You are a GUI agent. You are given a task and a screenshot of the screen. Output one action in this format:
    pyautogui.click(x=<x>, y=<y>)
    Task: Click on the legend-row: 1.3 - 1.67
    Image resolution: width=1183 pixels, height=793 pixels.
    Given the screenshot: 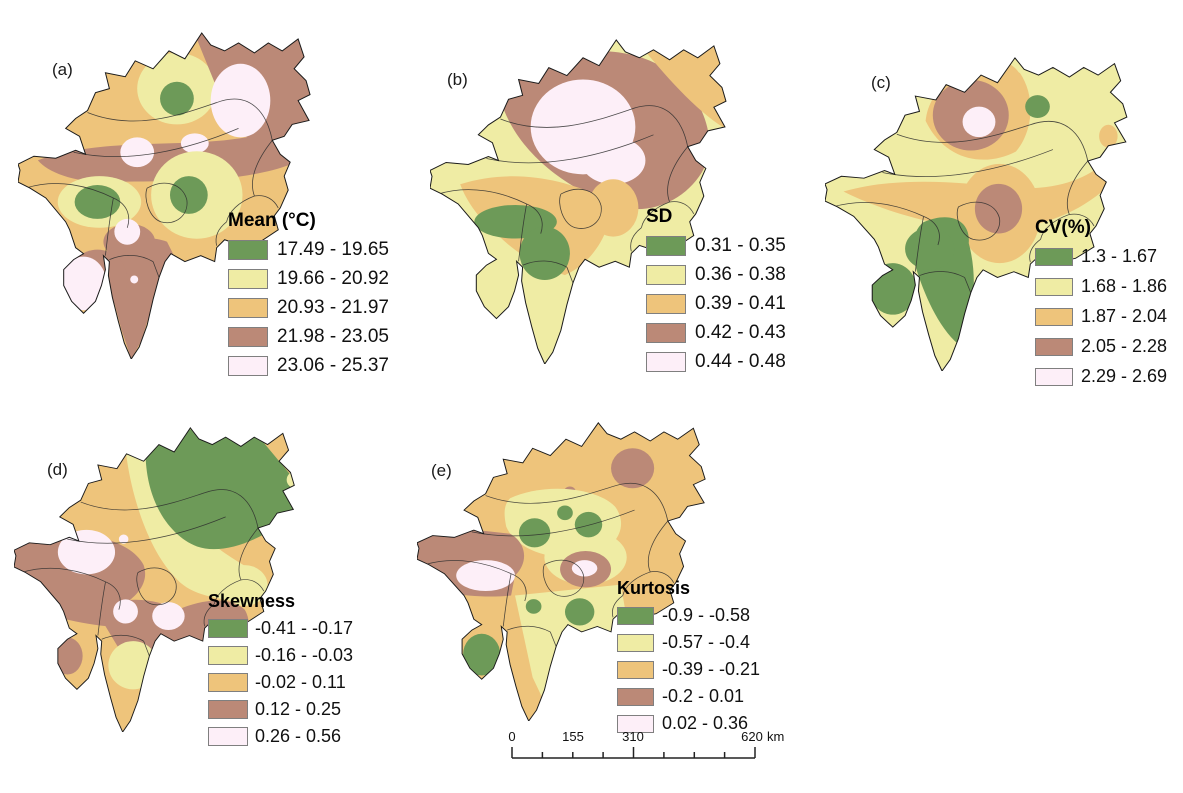 What is the action you would take?
    pyautogui.click(x=1101, y=256)
    